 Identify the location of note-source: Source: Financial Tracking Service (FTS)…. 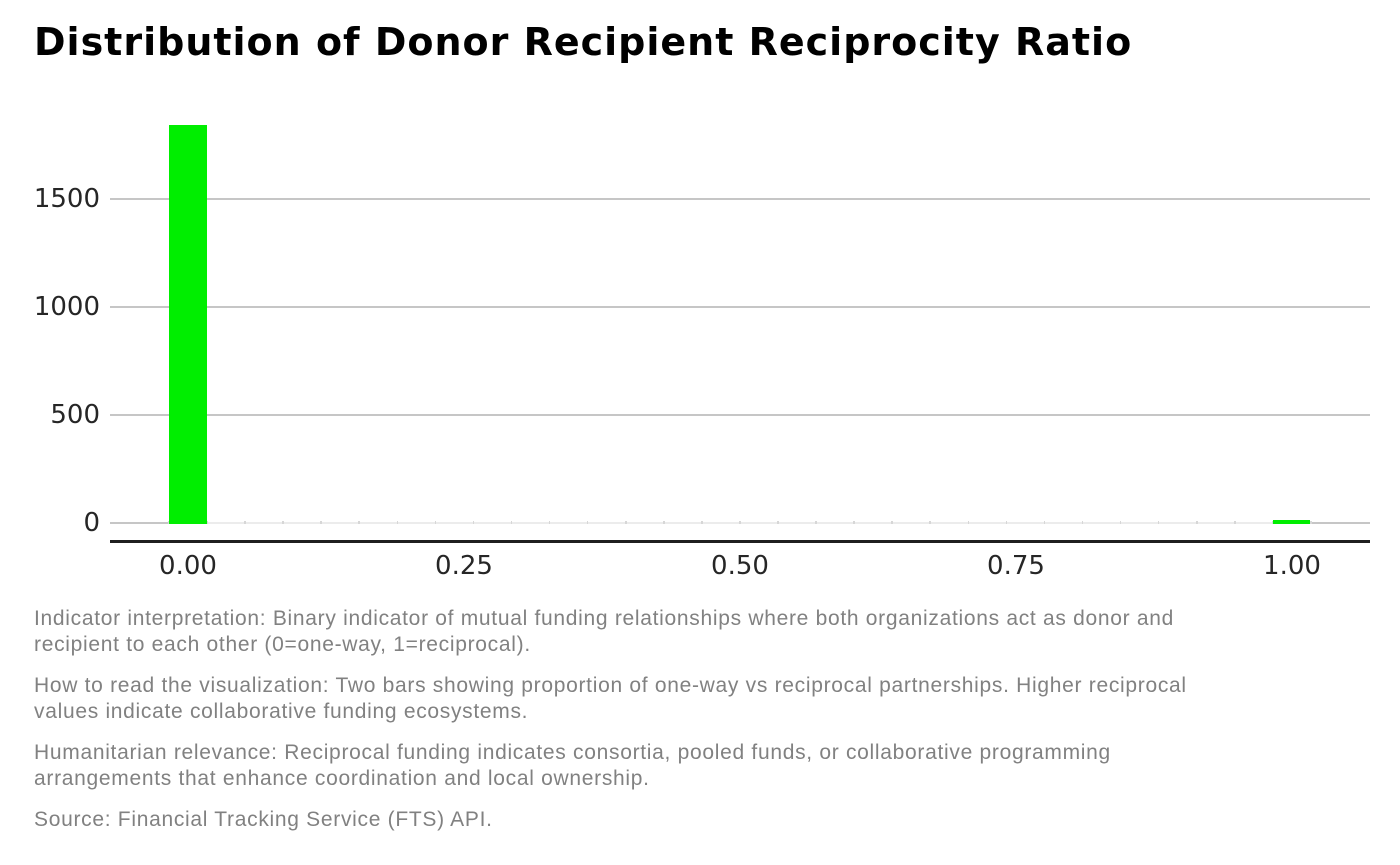
(263, 819).